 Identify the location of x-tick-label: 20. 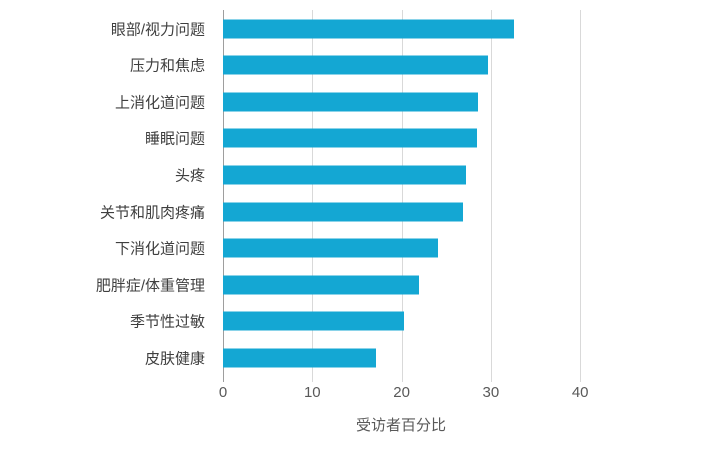
(401, 392).